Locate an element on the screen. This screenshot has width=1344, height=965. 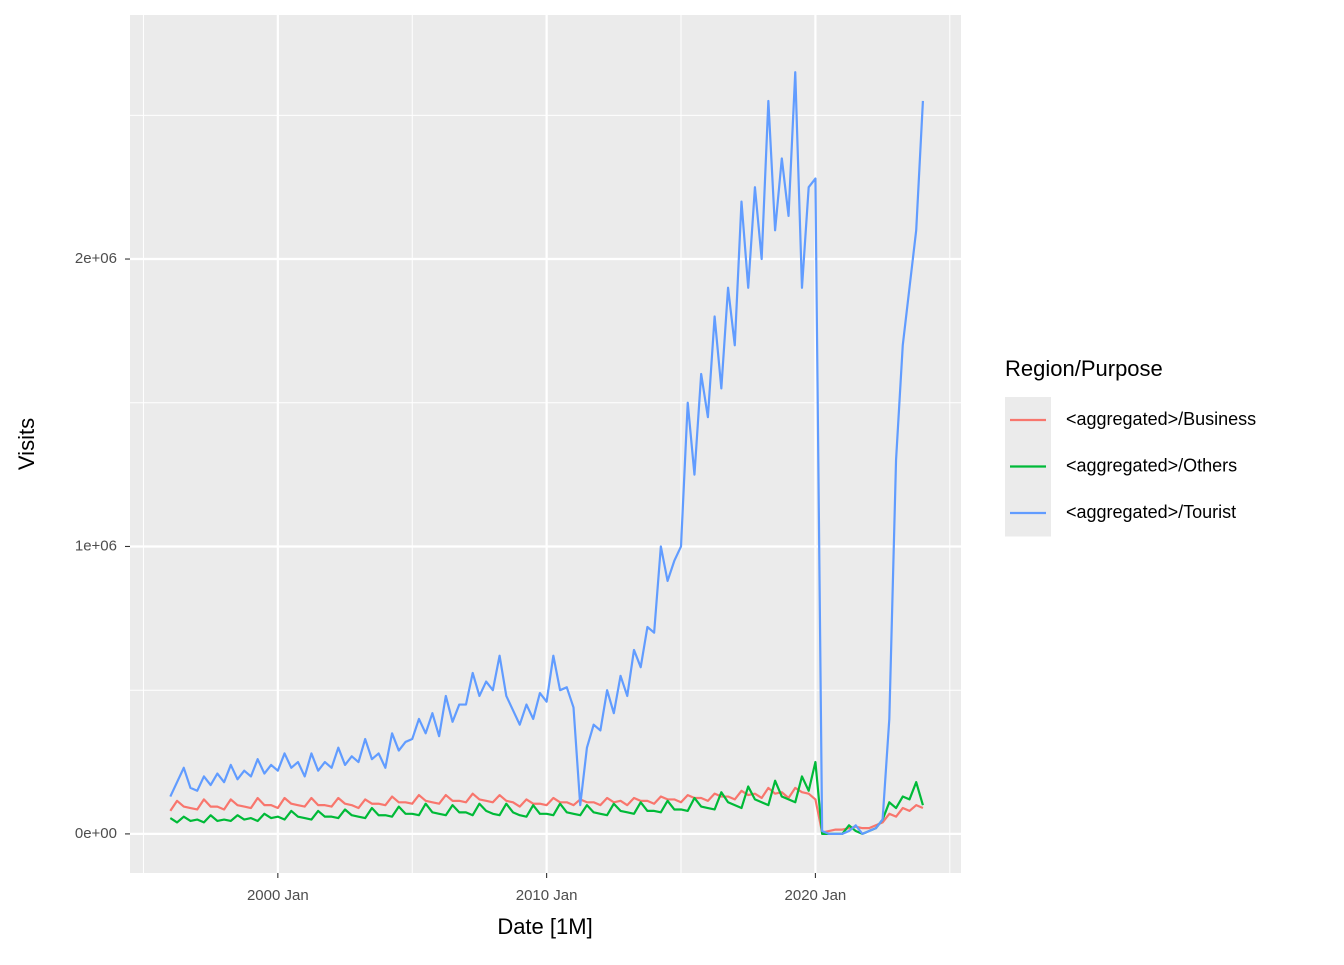
x-tick-label: 2020 Jan is located at coordinates (816, 895).